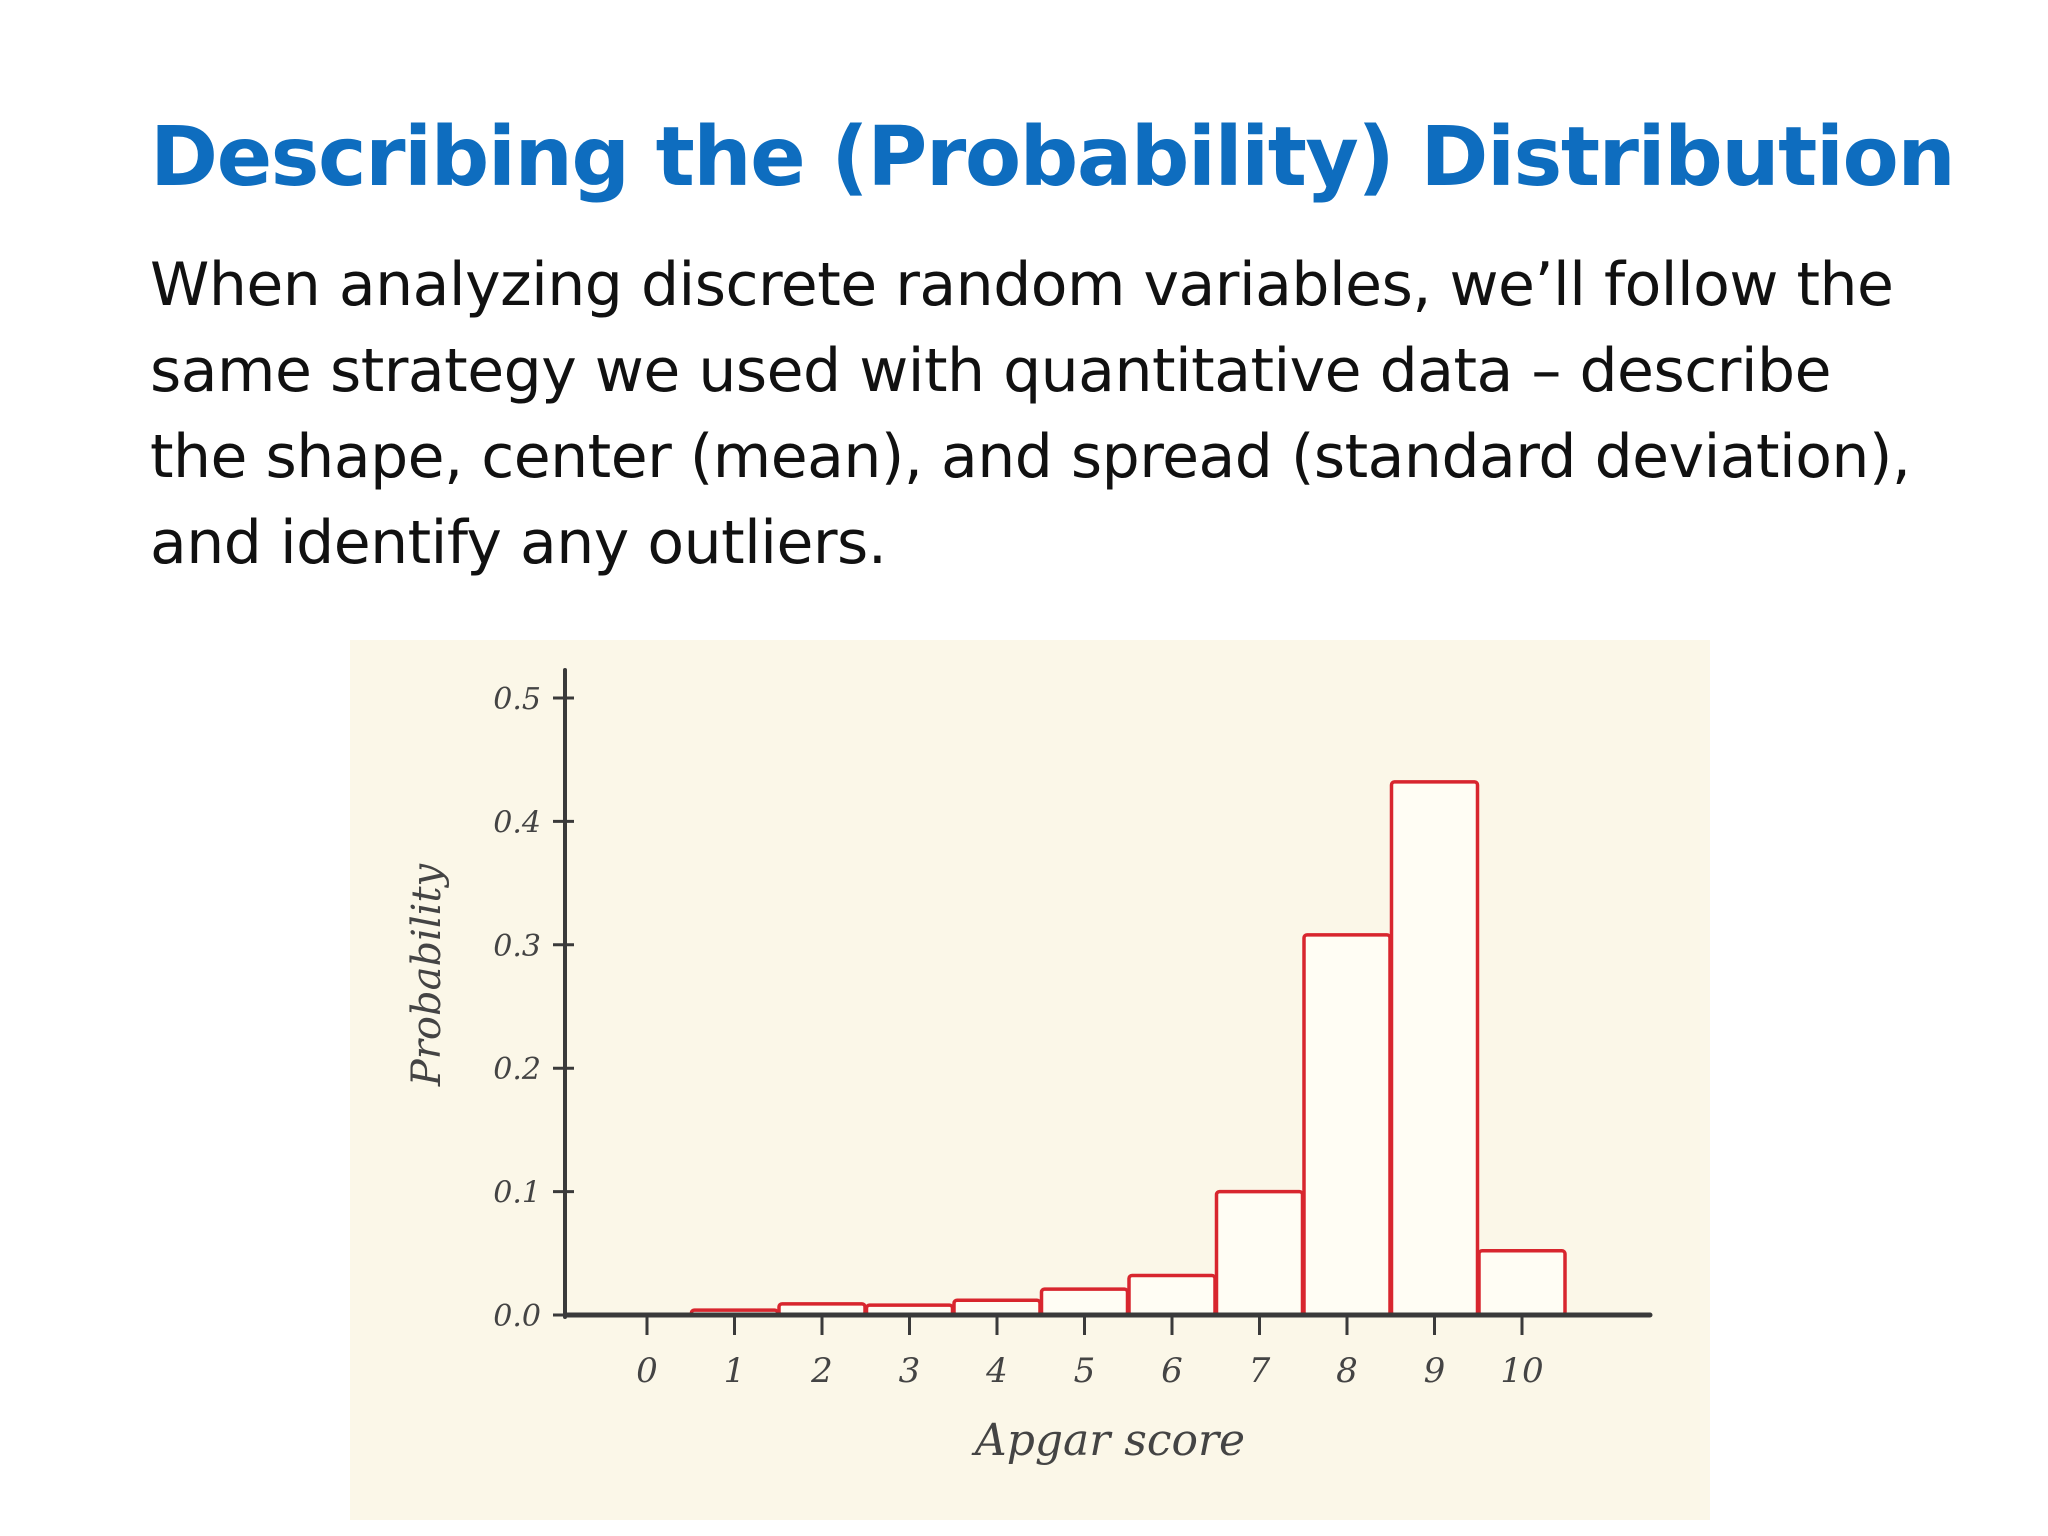 The image size is (2048, 1536). I want to click on x-tick-label: 4, so click(996, 1371).